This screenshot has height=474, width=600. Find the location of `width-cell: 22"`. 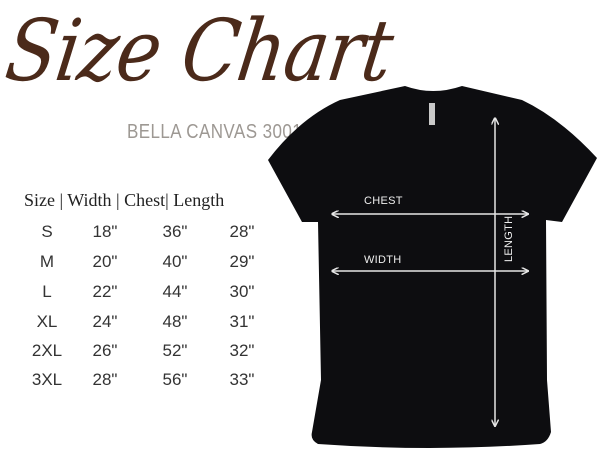

width-cell: 22" is located at coordinates (105, 291).